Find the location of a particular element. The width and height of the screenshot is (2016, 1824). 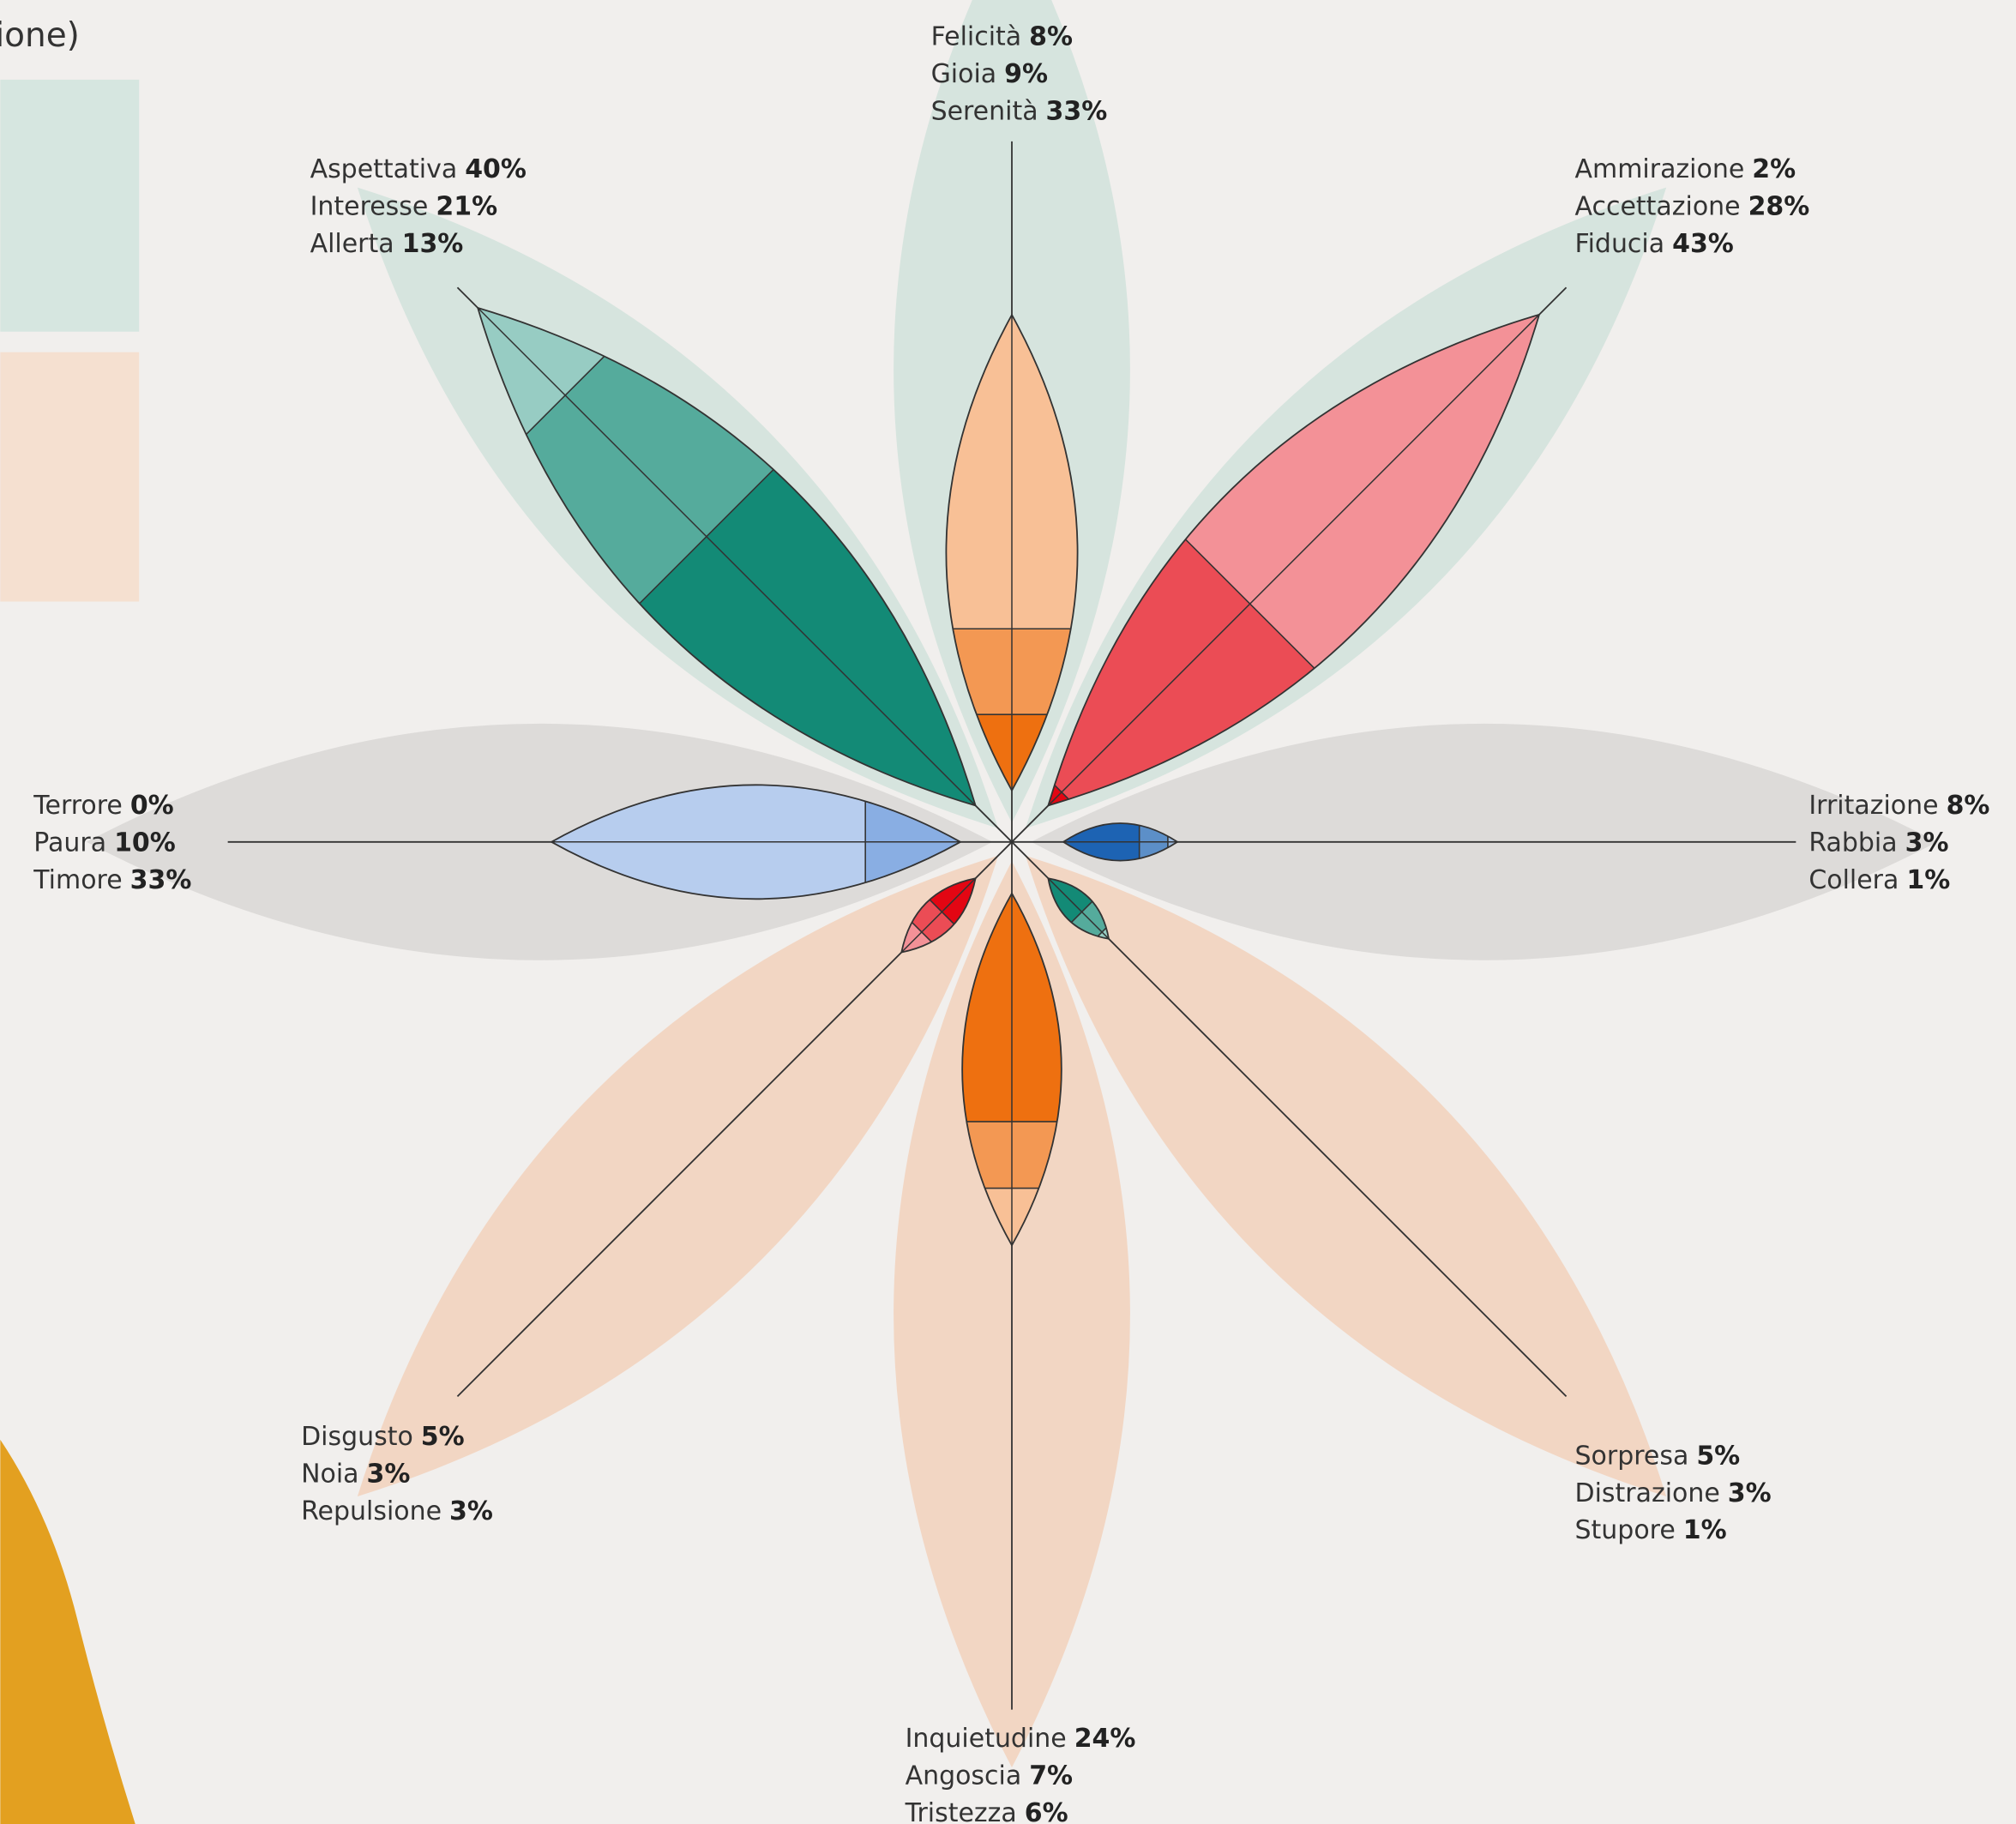

emotion-value: 10% is located at coordinates (145, 843).